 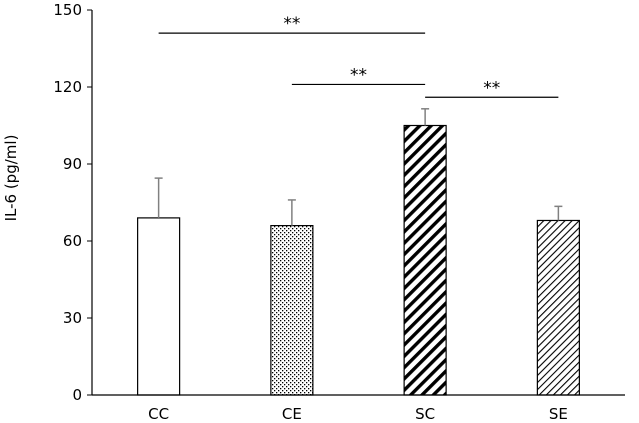 I want to click on y-tick-label: 120, so click(x=67, y=87).